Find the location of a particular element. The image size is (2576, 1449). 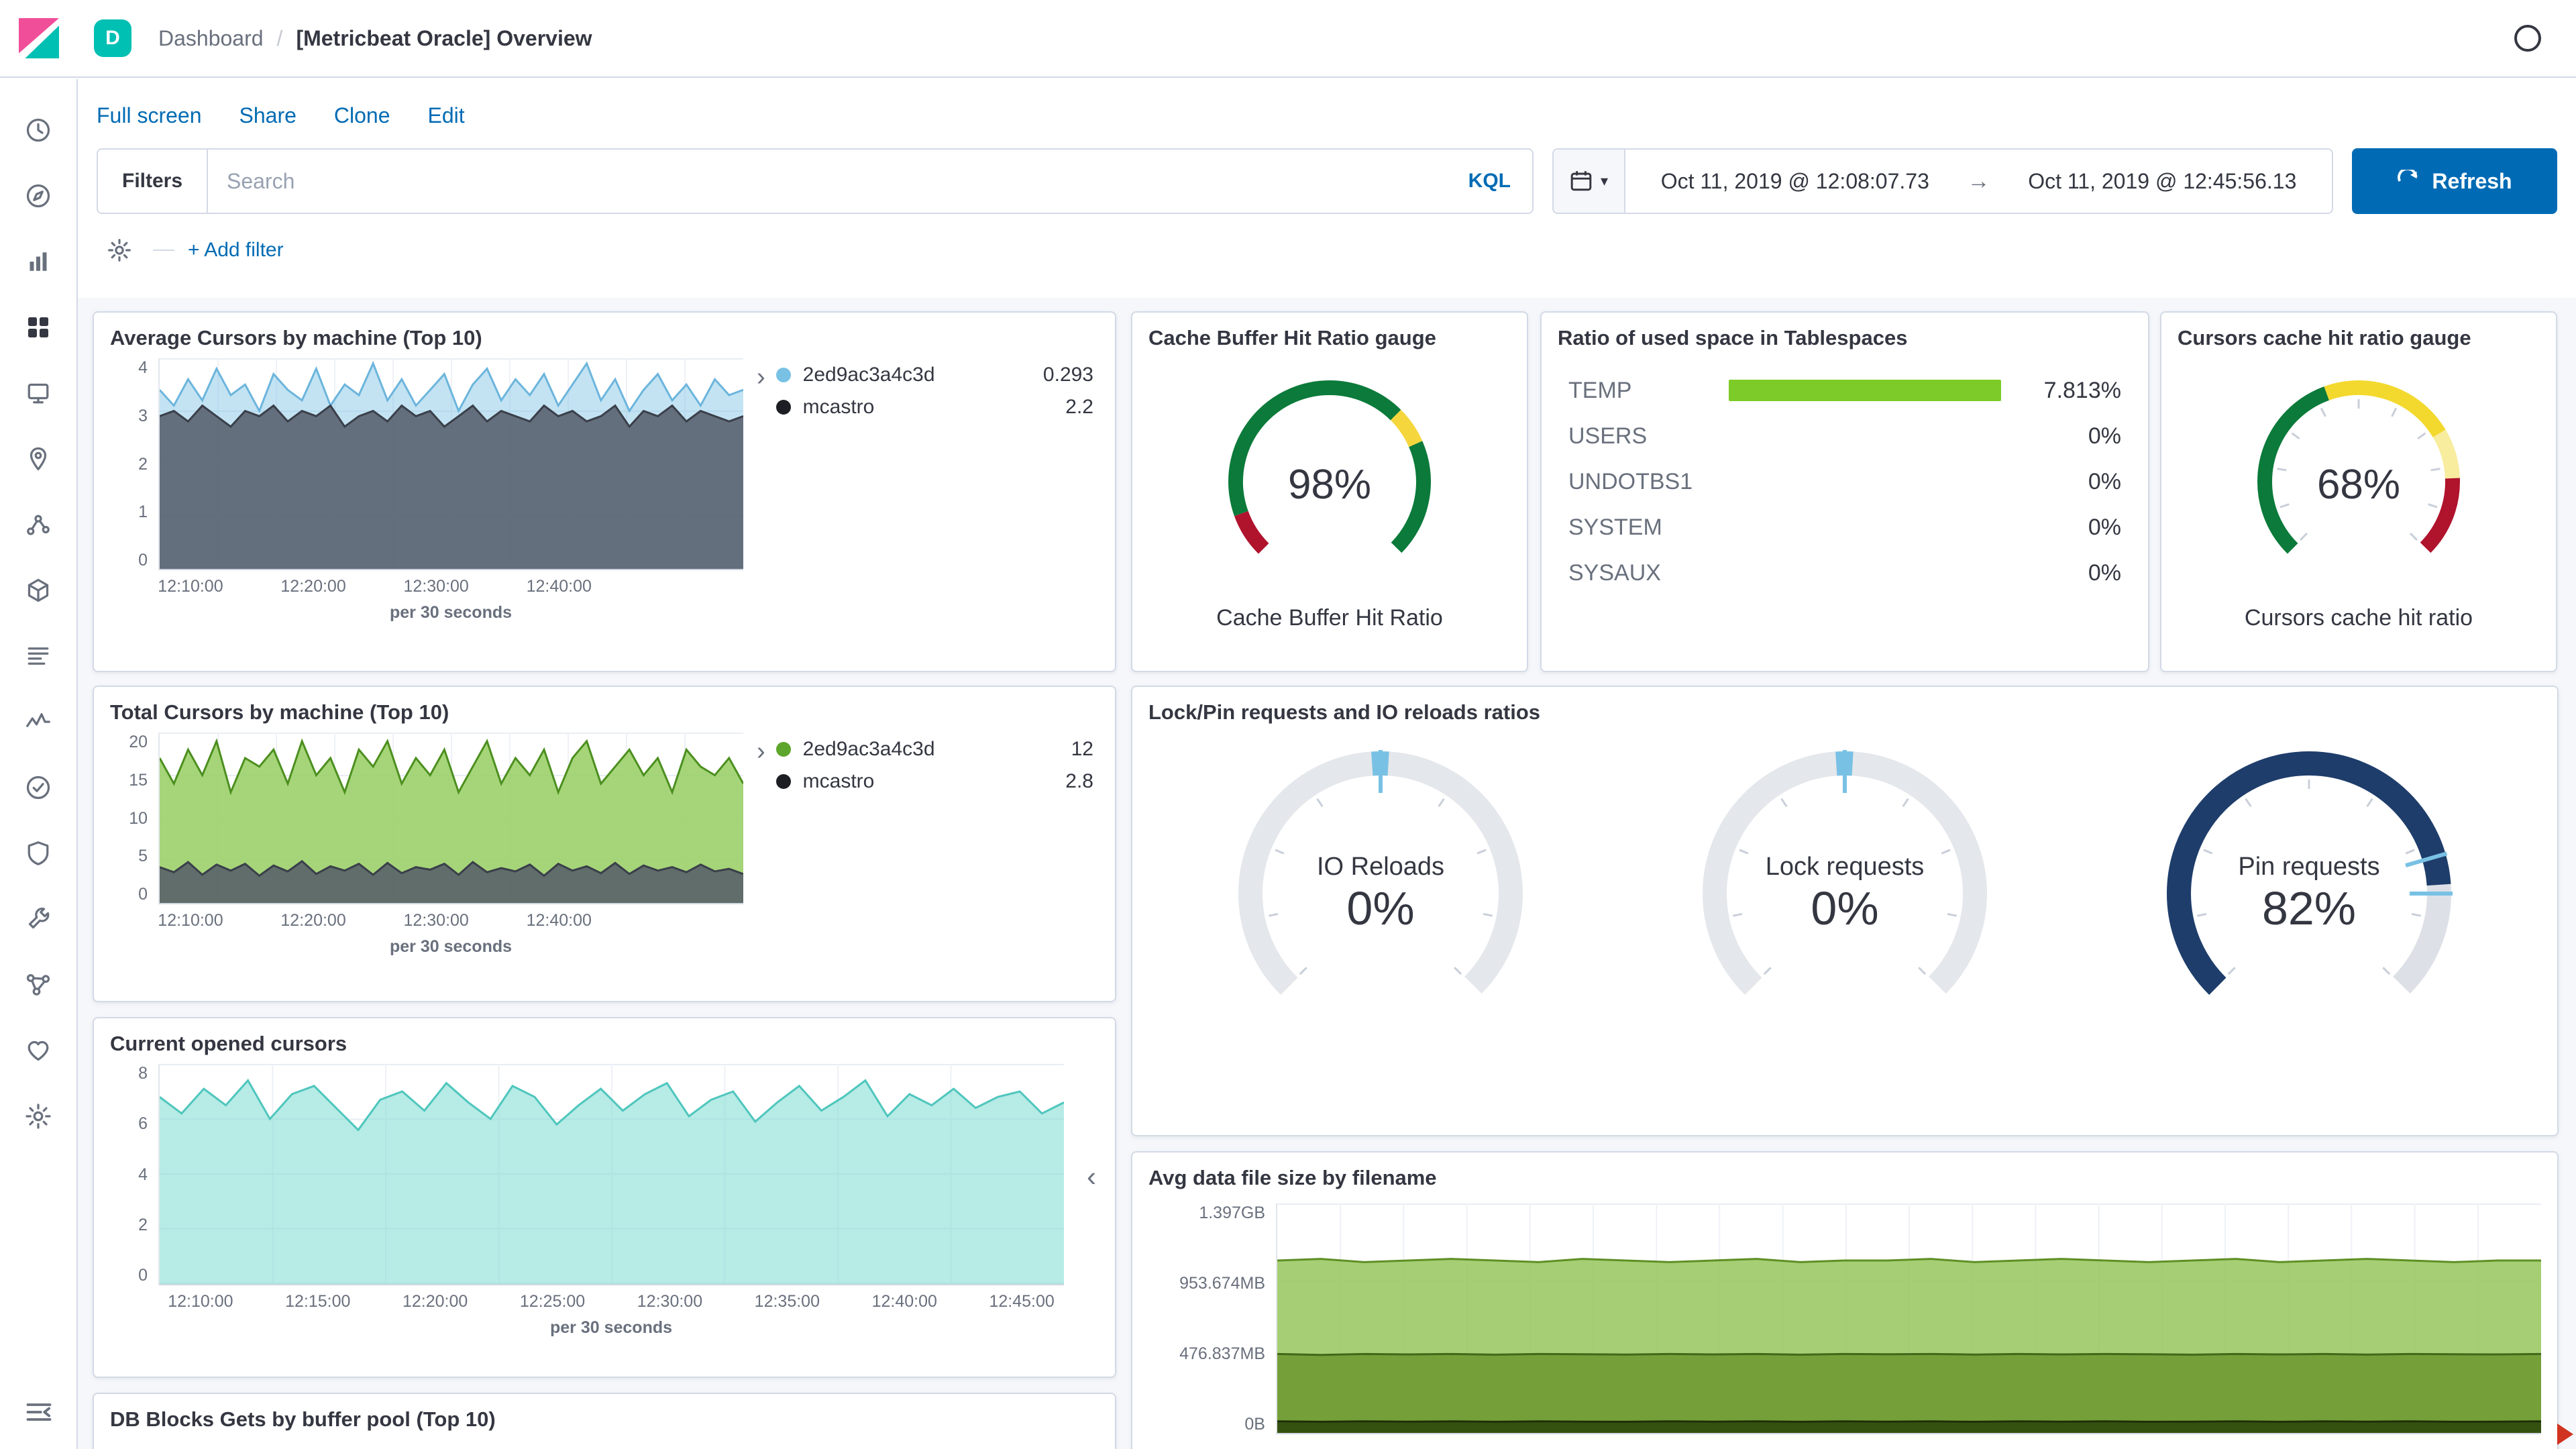

tablespace-row: SYSAUX 0% is located at coordinates (1844, 573).